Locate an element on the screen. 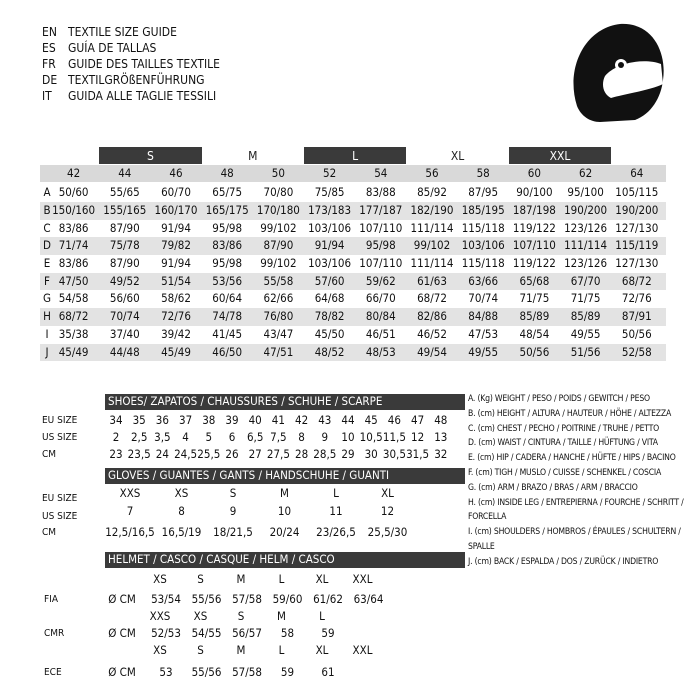 This screenshot has width=700, height=700. cell: 49/52 is located at coordinates (124, 280).